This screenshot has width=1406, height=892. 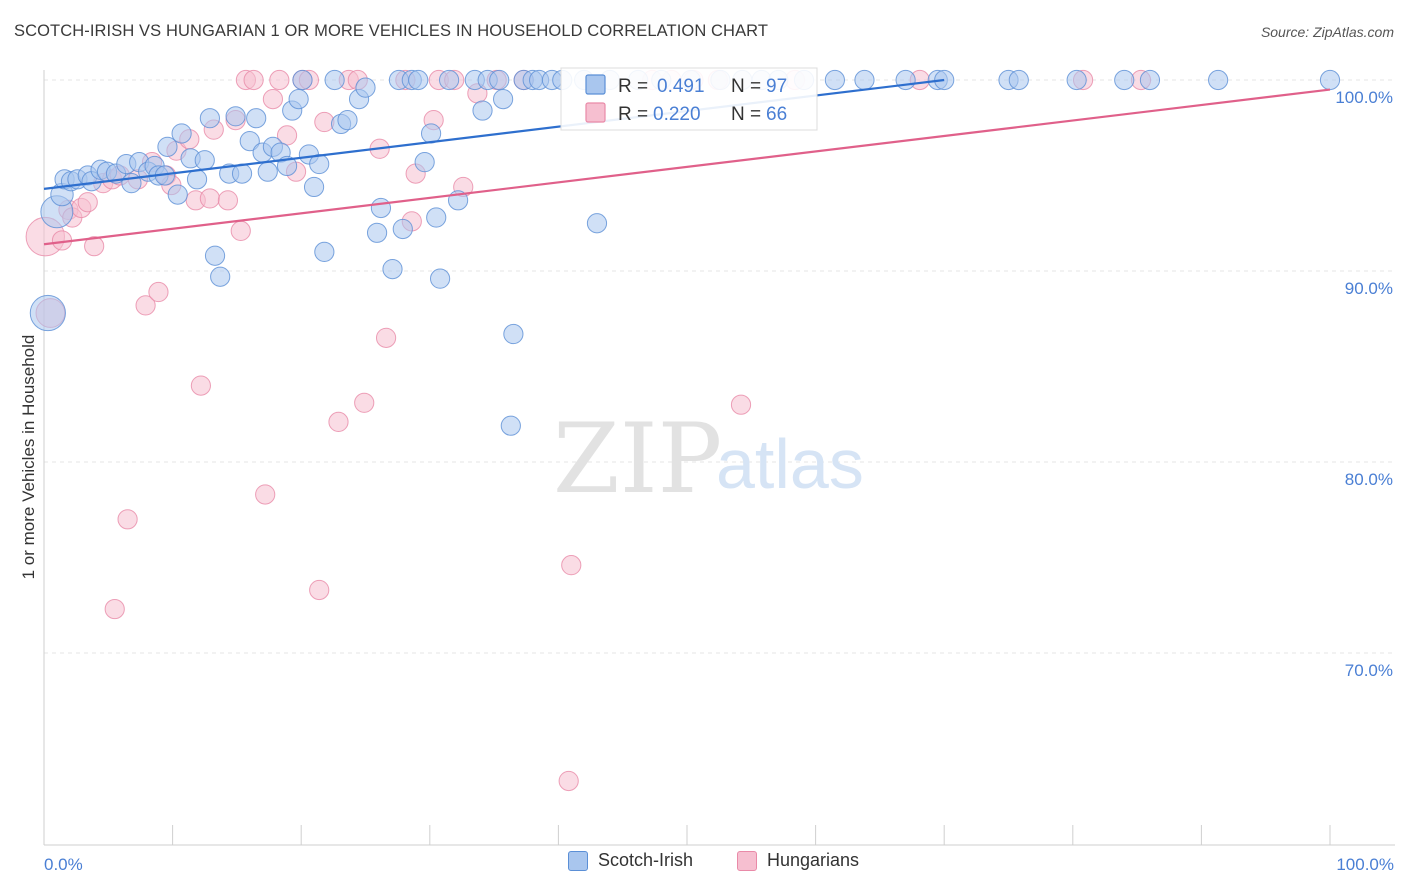 I want to click on watermark-zip-text: ZIP, so click(x=637, y=459).